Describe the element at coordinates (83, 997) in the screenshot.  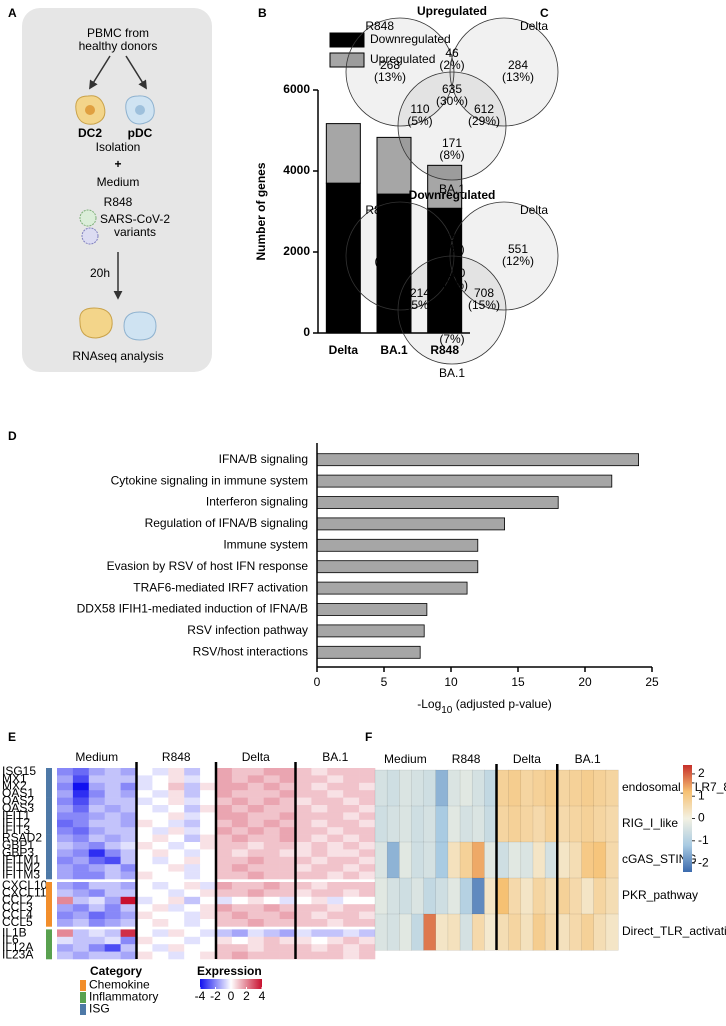
I see `legend-swatch` at that location.